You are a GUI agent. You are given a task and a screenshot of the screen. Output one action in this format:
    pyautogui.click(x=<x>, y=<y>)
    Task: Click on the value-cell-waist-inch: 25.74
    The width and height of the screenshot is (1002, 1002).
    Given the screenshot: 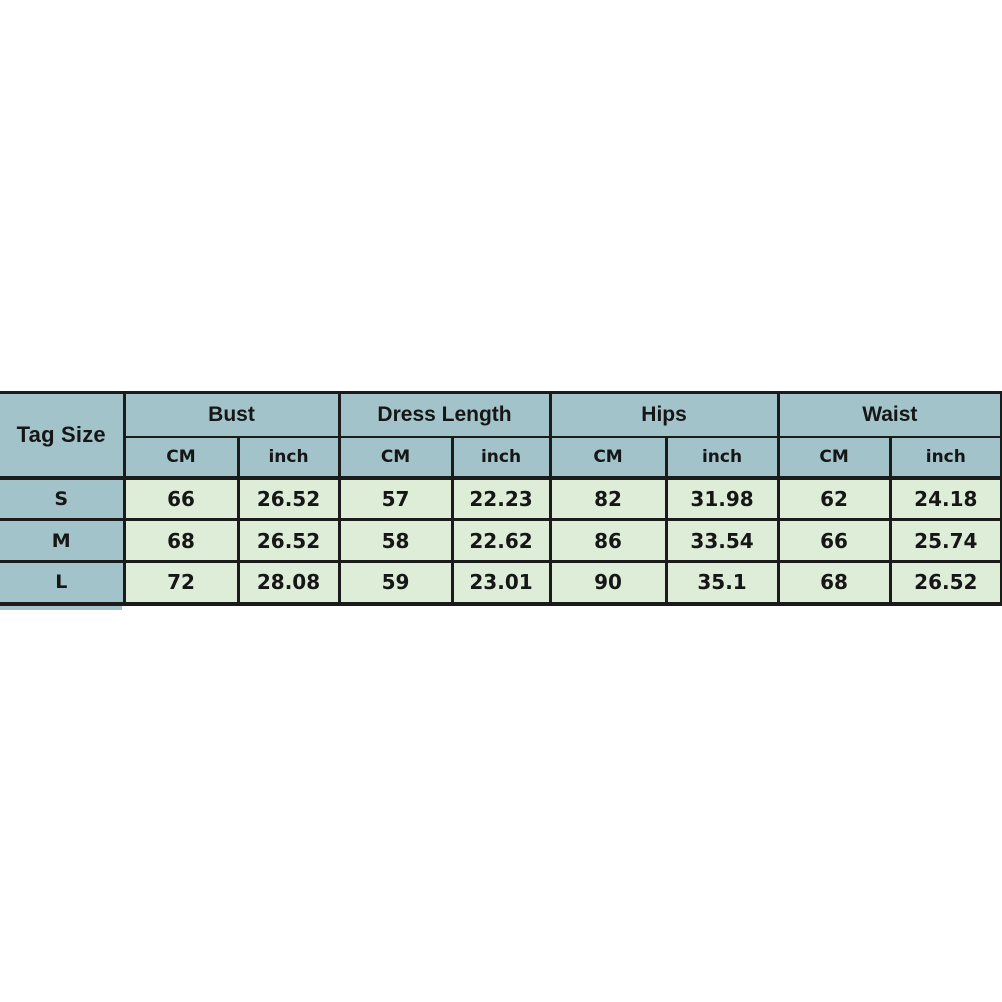 What is the action you would take?
    pyautogui.click(x=945, y=540)
    